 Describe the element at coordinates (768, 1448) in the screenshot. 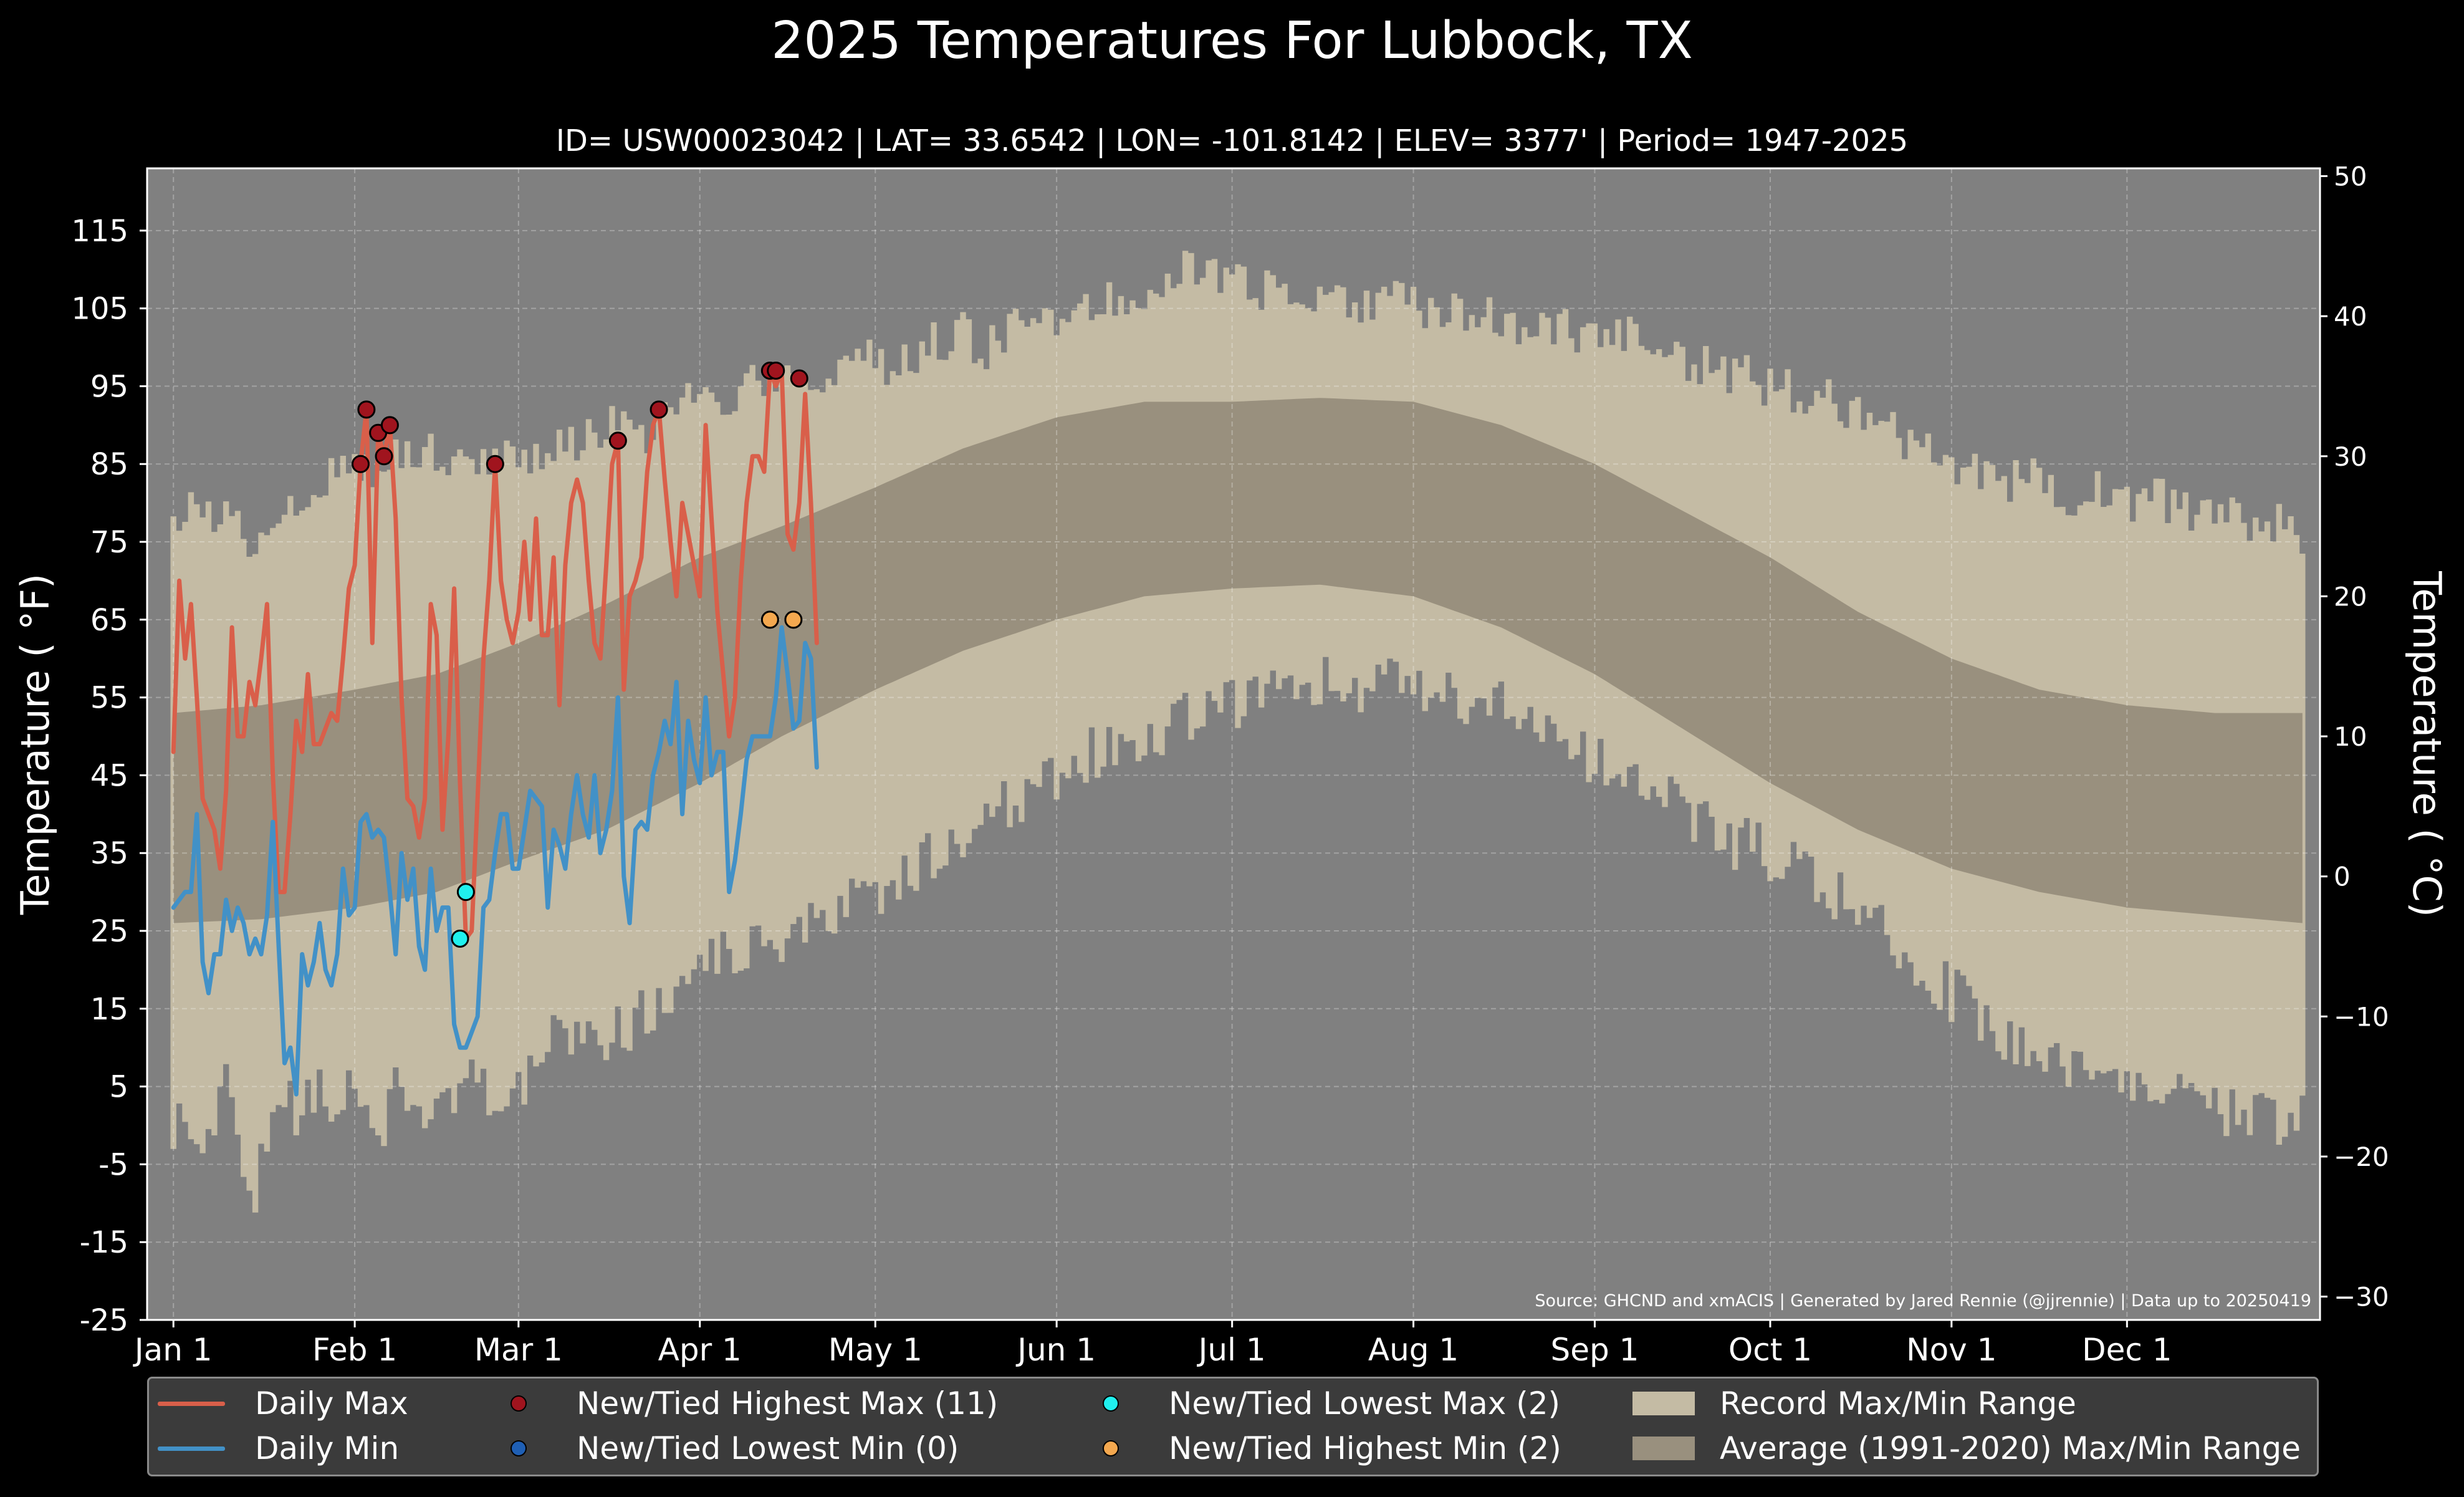

I see `legend-label: New/Tied Lowest Min (0)` at that location.